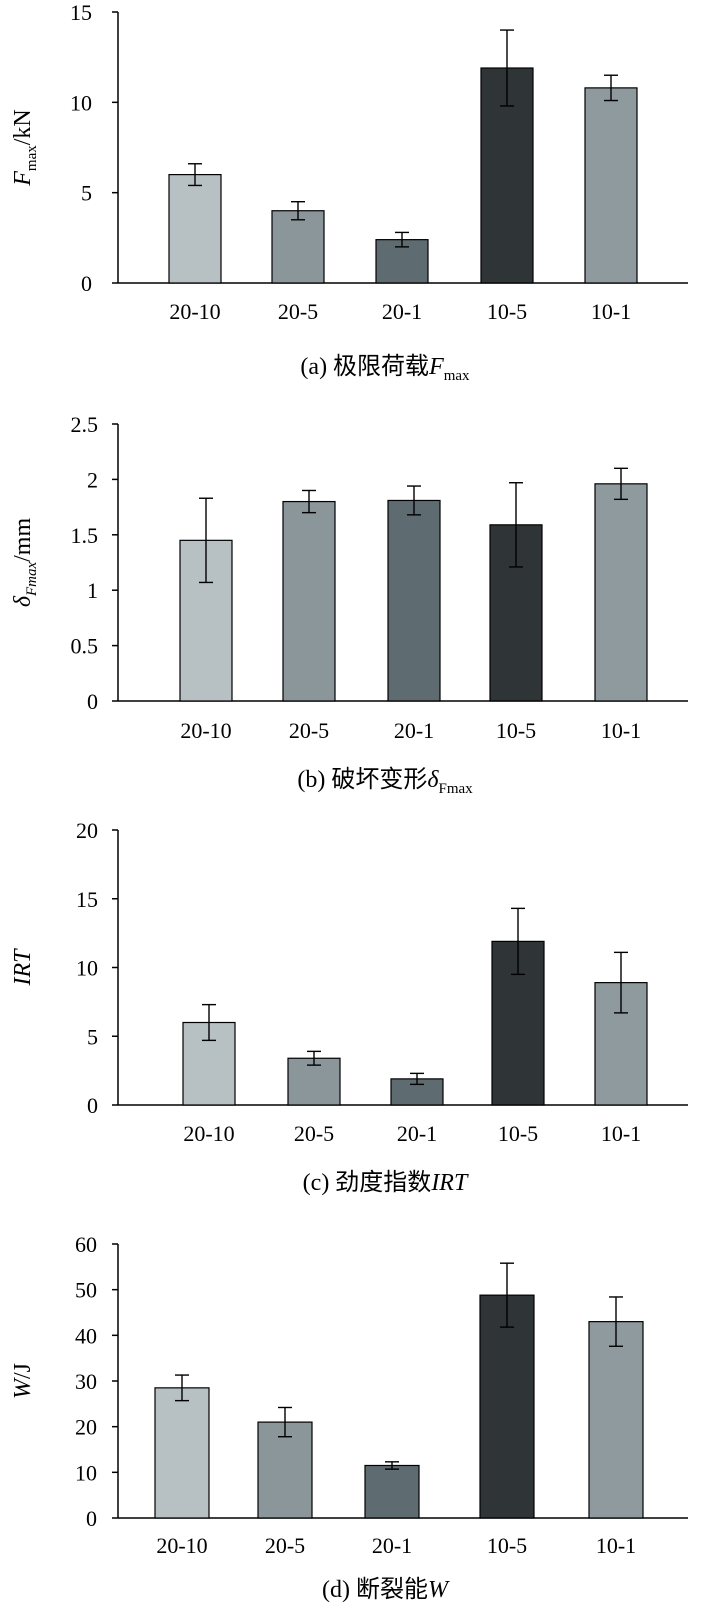 This screenshot has width=716, height=1605. I want to click on chart-caption: (d) 断裂能W, so click(386, 1589).